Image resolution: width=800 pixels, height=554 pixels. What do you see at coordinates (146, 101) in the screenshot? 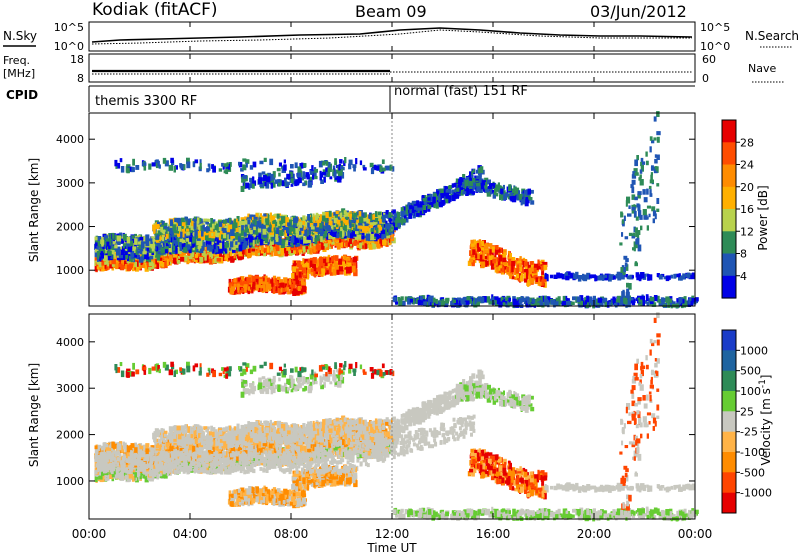
I see `cpid-mode-1: themis 3300 RF` at bounding box center [146, 101].